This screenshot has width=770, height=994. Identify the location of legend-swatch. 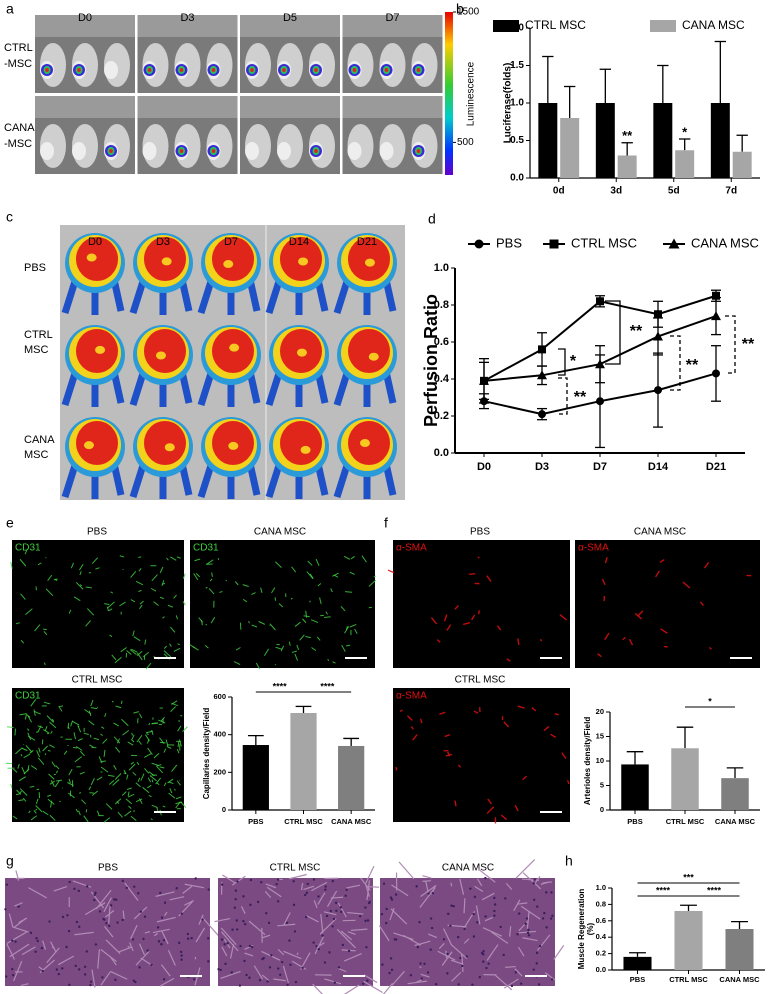
(663, 26).